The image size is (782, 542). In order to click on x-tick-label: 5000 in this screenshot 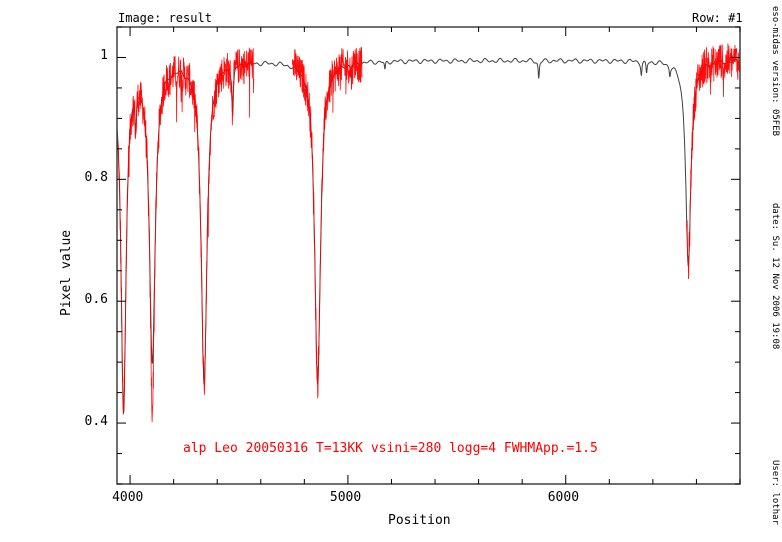, I will do `click(345, 497)`.